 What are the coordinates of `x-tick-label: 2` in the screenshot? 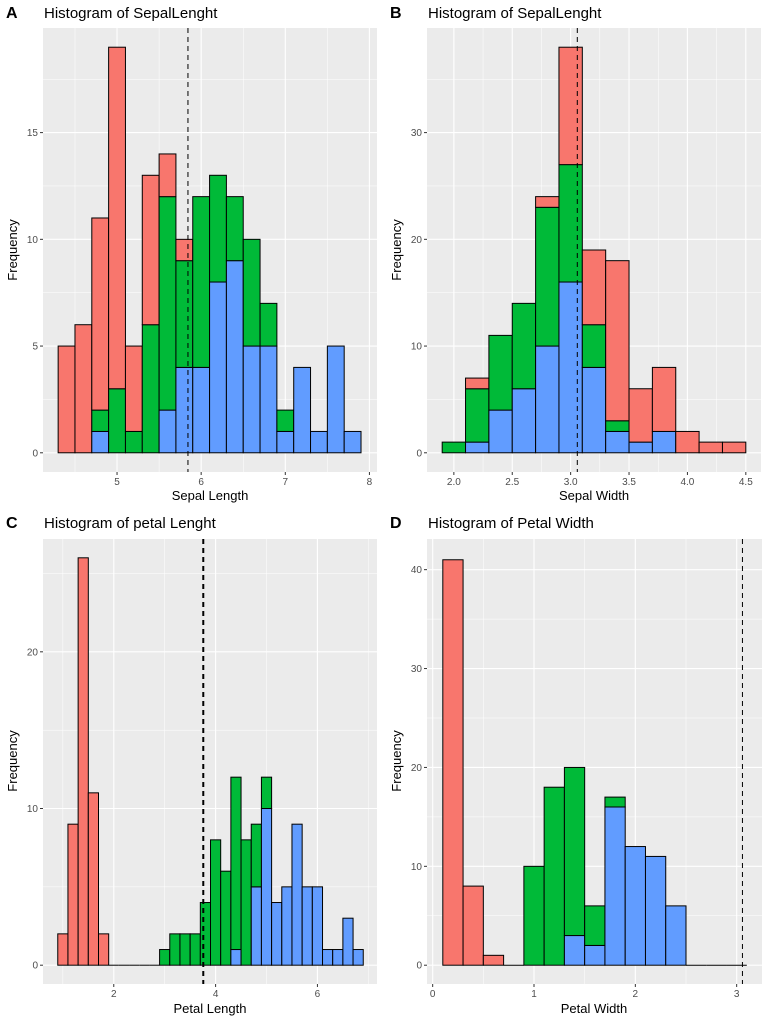 It's located at (114, 994).